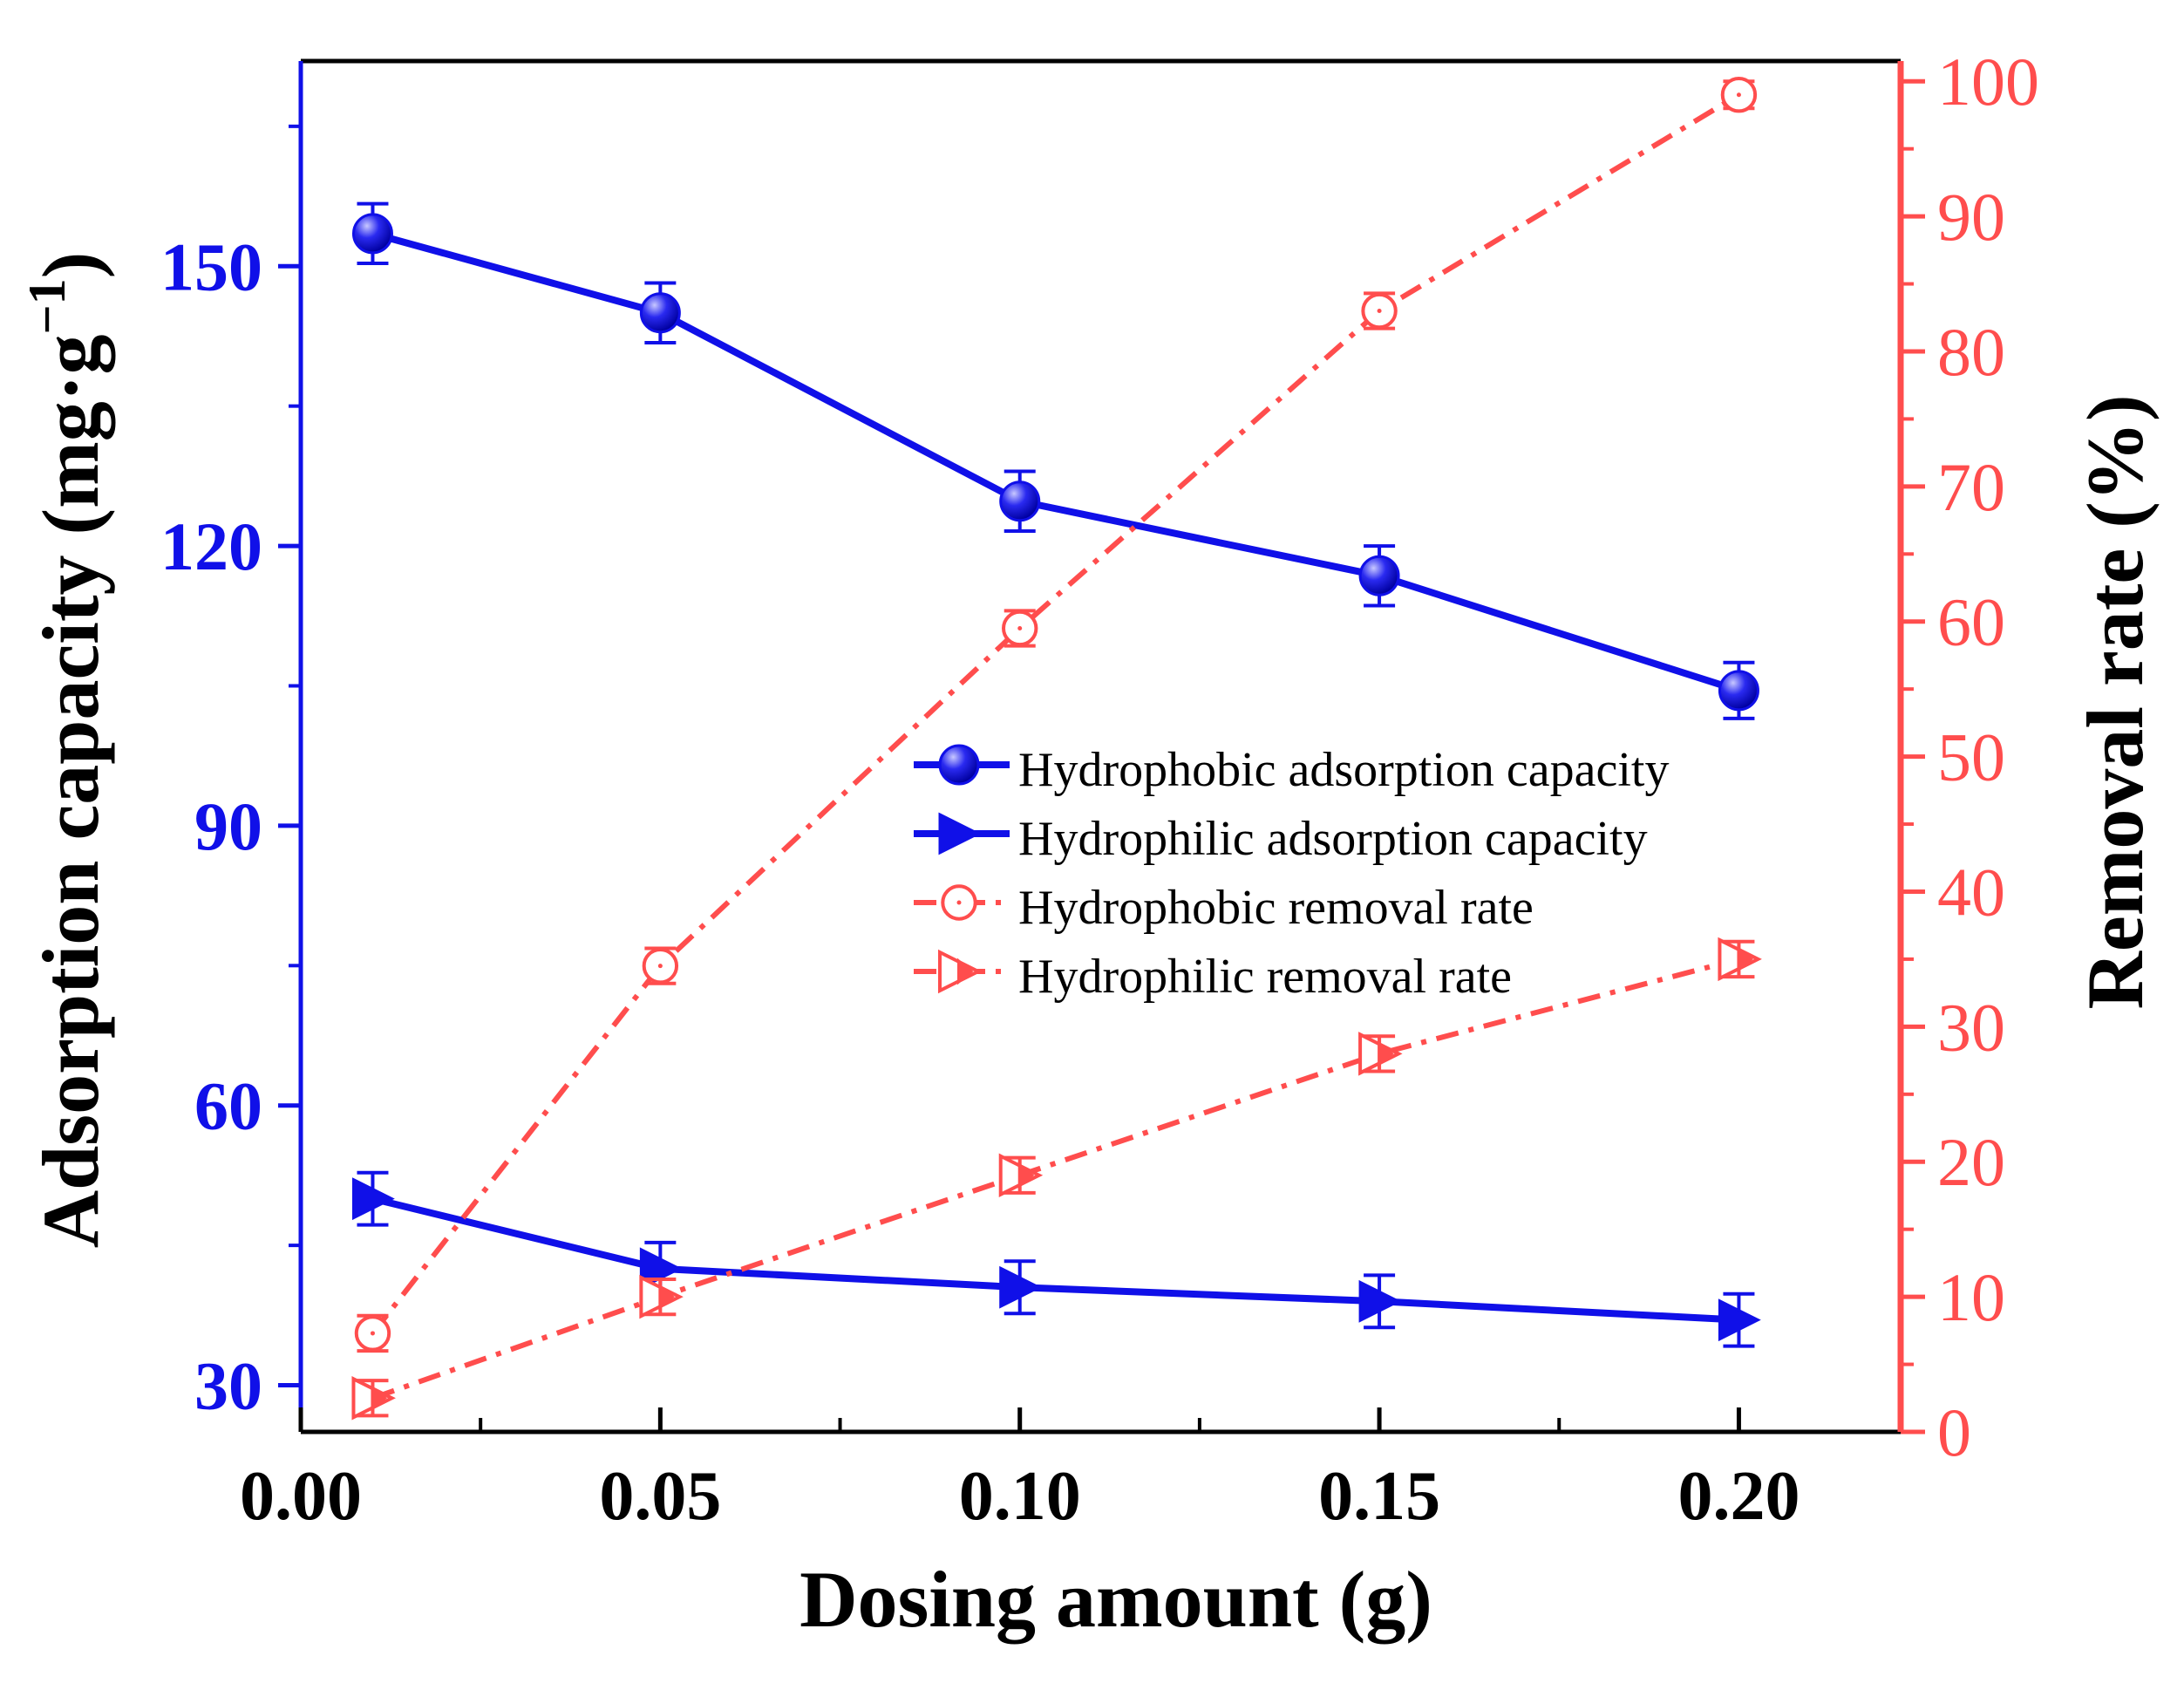 The width and height of the screenshot is (2184, 1690). What do you see at coordinates (2115, 701) in the screenshot?
I see `right-y-axis-label: Removal rate (%)` at bounding box center [2115, 701].